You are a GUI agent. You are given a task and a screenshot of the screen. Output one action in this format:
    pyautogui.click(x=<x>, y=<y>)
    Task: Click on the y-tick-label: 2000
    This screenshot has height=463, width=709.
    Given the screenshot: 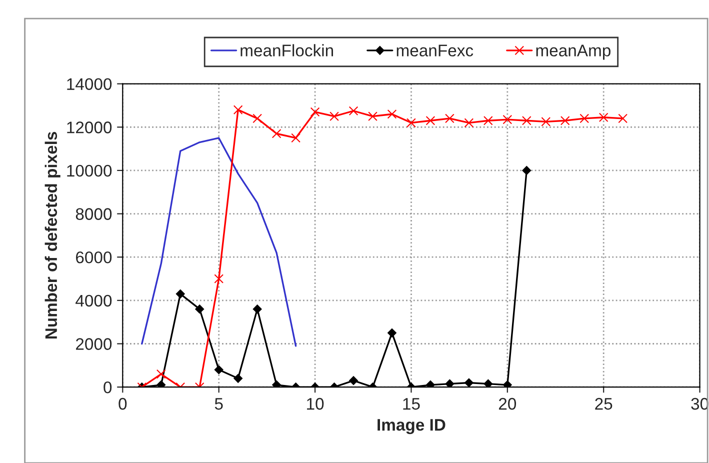 What is the action you would take?
    pyautogui.click(x=94, y=344)
    